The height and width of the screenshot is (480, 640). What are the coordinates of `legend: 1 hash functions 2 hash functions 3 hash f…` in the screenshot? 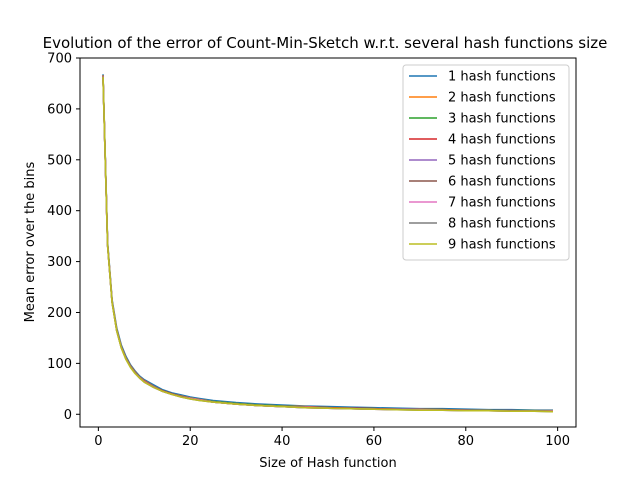 It's located at (486, 162).